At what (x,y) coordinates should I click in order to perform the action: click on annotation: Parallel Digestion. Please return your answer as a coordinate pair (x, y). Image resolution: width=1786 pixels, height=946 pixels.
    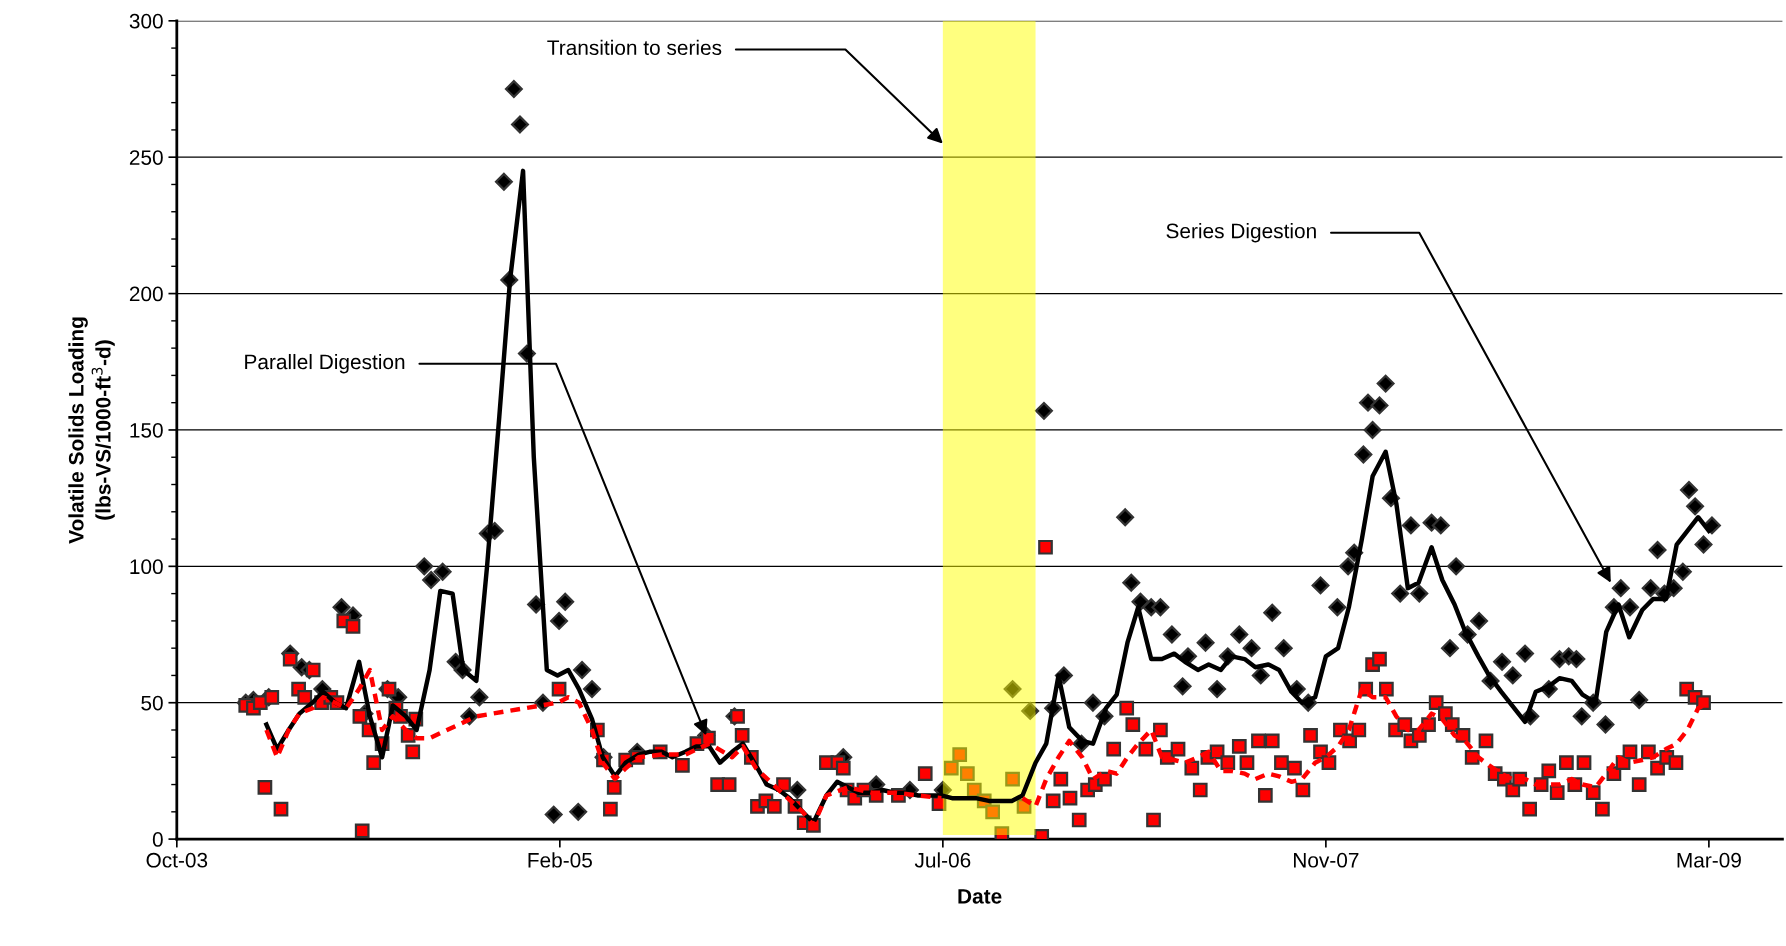
    Looking at the image, I should click on (325, 363).